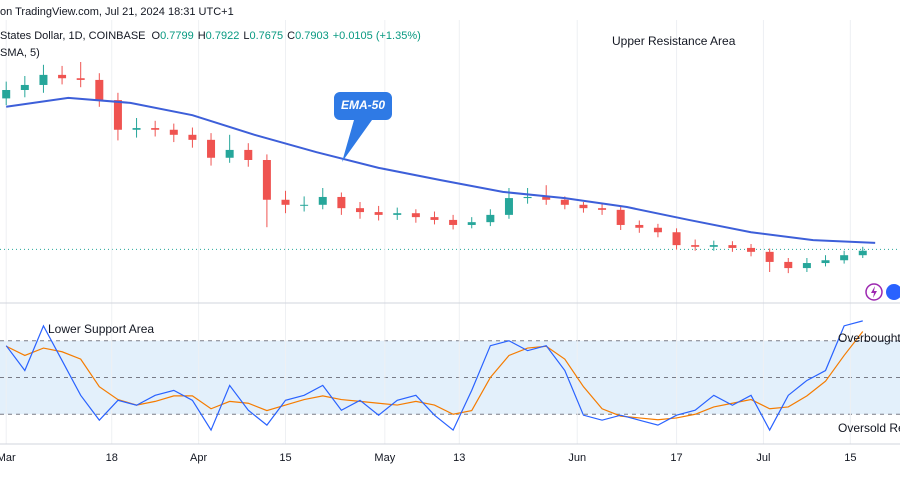 The width and height of the screenshot is (900, 500). Describe the element at coordinates (202, 36) in the screenshot. I see `ohlc-label: H` at that location.